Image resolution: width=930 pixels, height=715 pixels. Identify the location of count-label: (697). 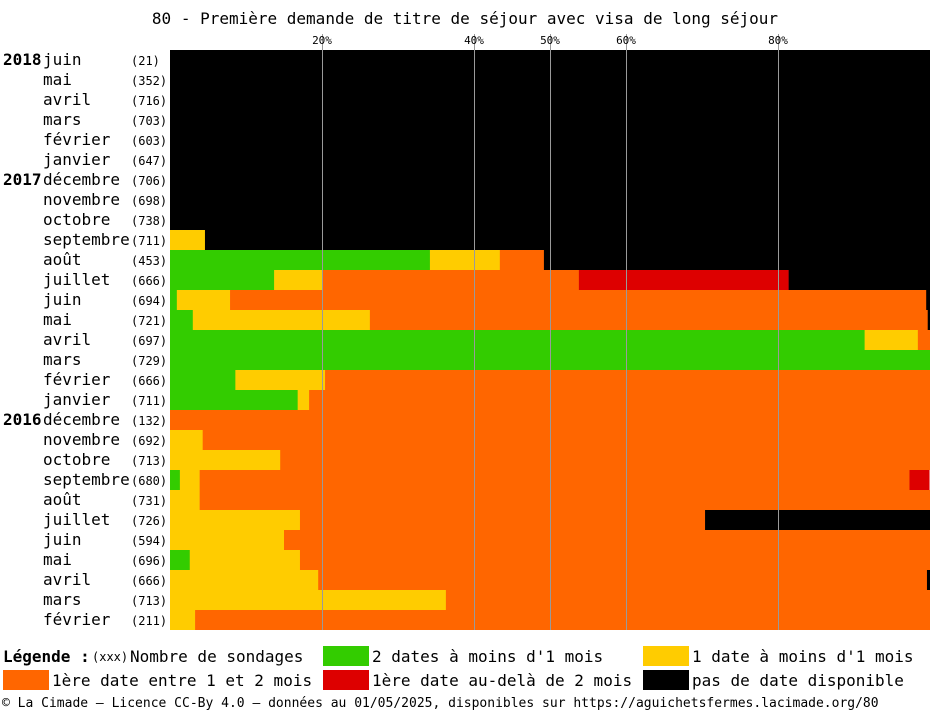
(149, 341).